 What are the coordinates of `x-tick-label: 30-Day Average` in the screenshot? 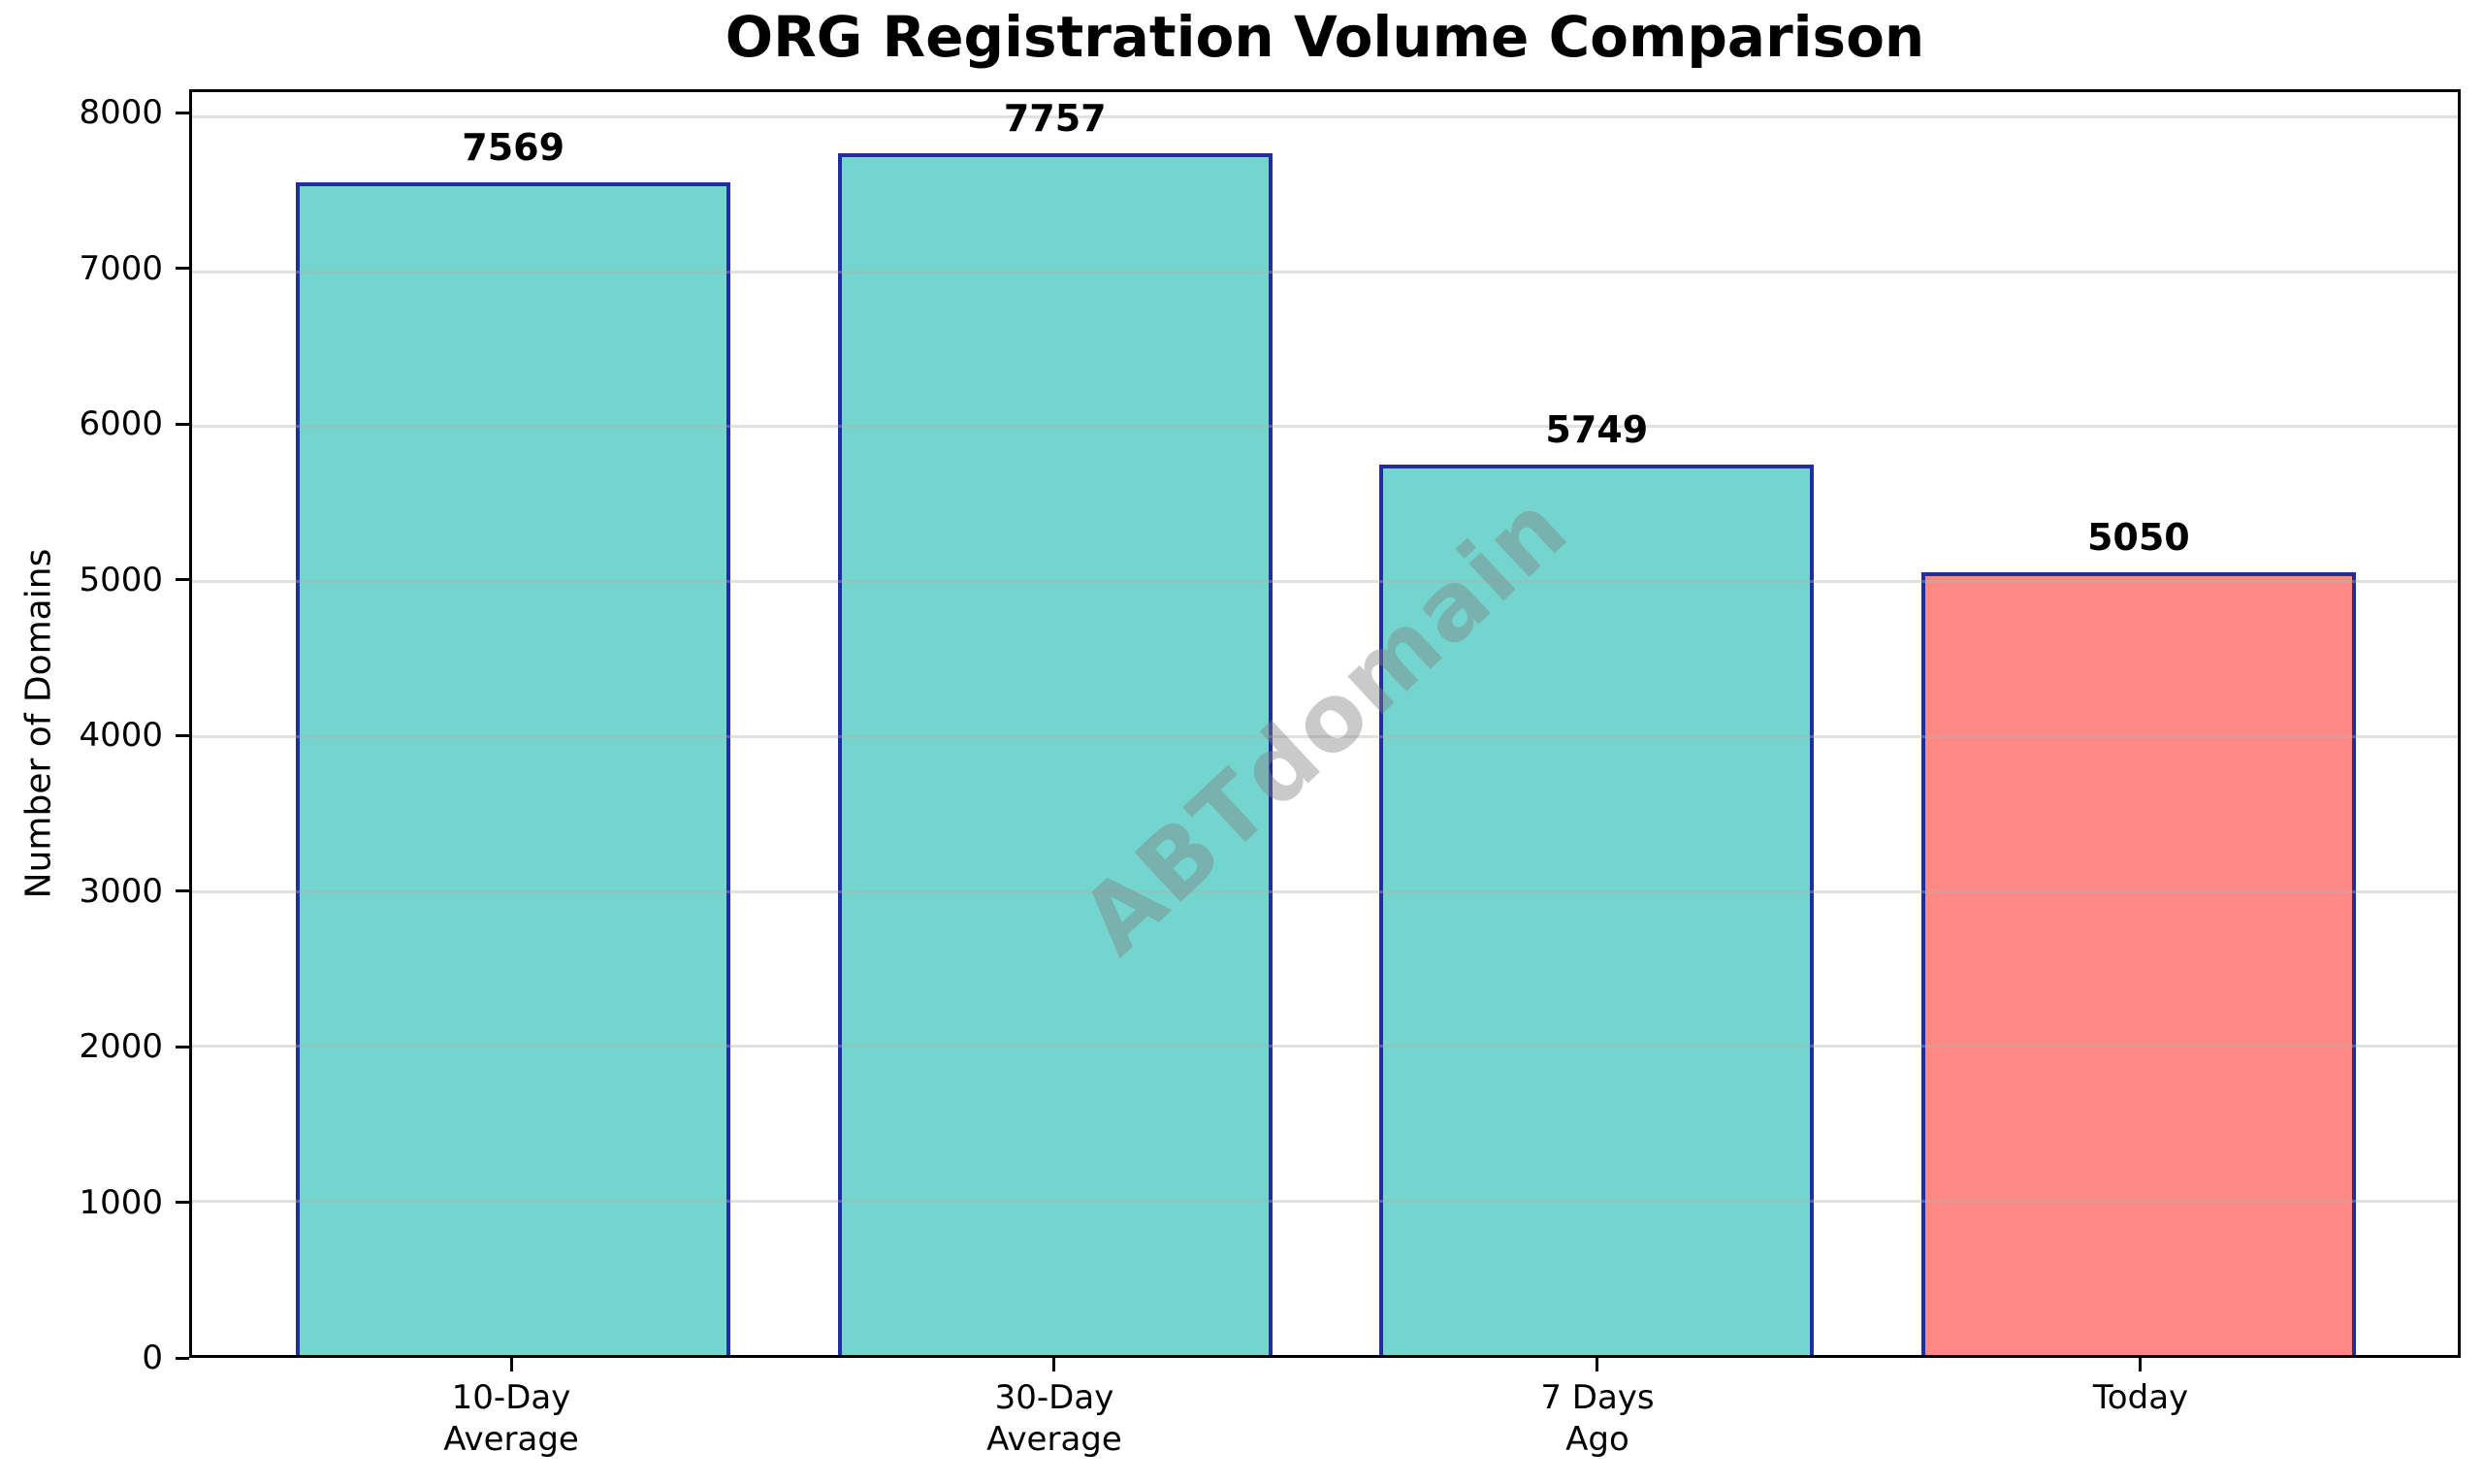 It's located at (1054, 1418).